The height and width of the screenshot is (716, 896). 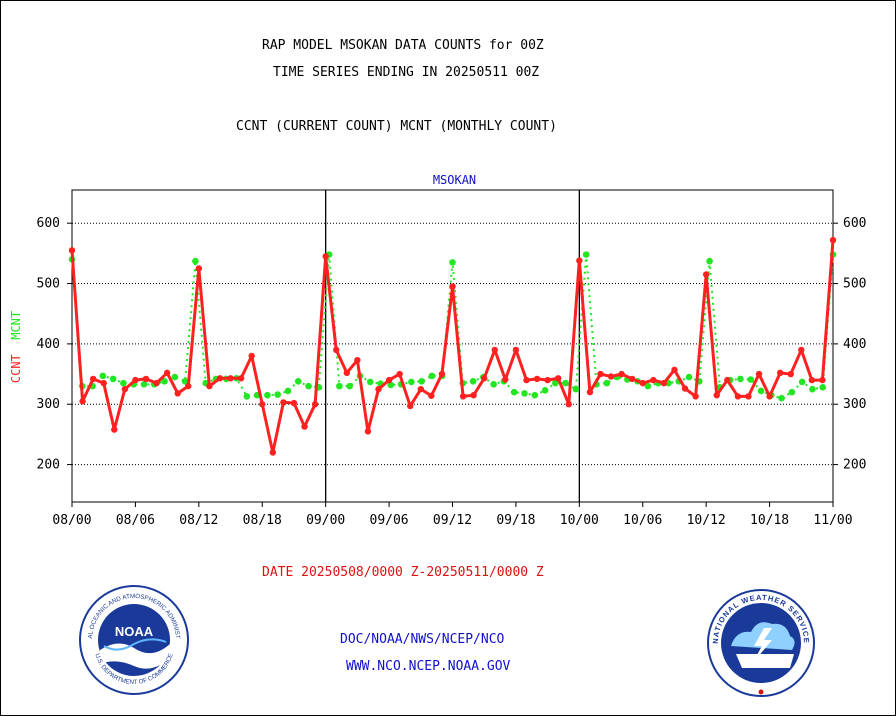 What do you see at coordinates (854, 404) in the screenshot?
I see `ytick-label-right: 300` at bounding box center [854, 404].